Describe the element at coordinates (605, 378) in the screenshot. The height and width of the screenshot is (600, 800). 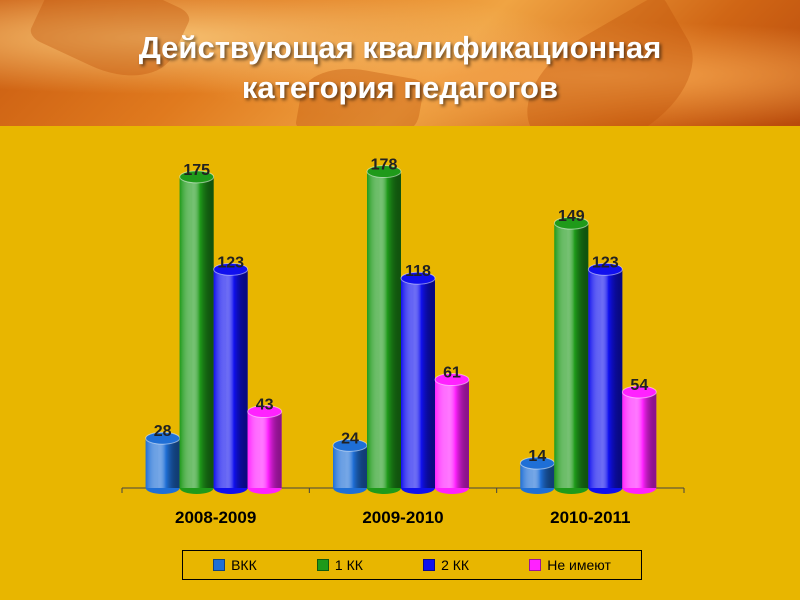
I see `bar-2 КК-2010-2011` at that location.